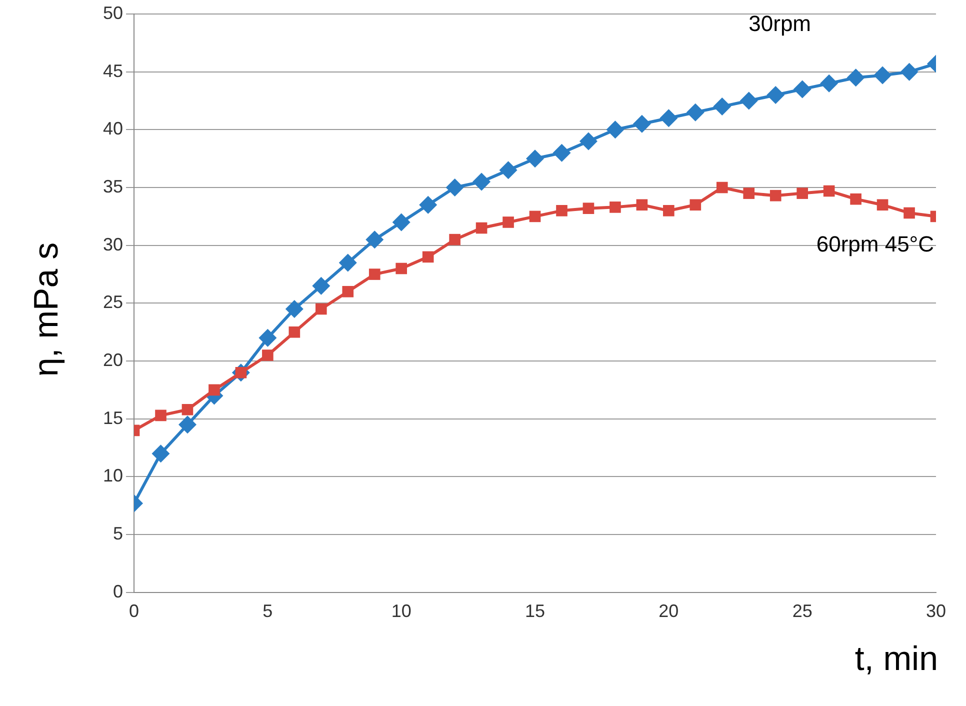 The image size is (966, 706). Describe the element at coordinates (267, 611) in the screenshot. I see `x-tick-label: 5` at that location.